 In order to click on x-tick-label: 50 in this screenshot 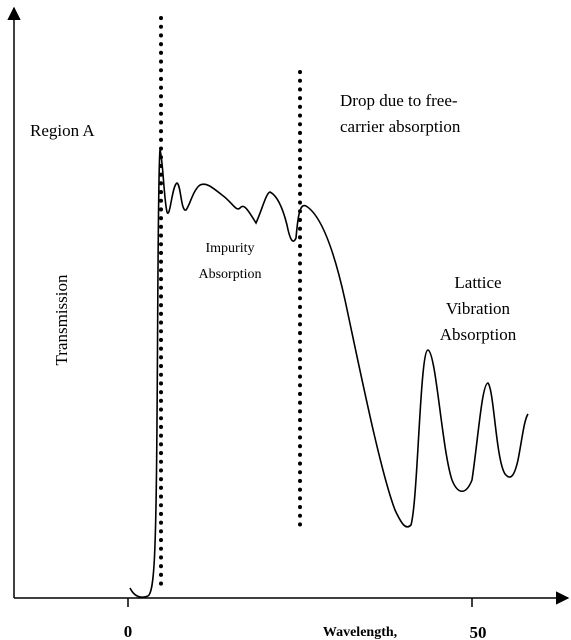, I will do `click(478, 631)`.